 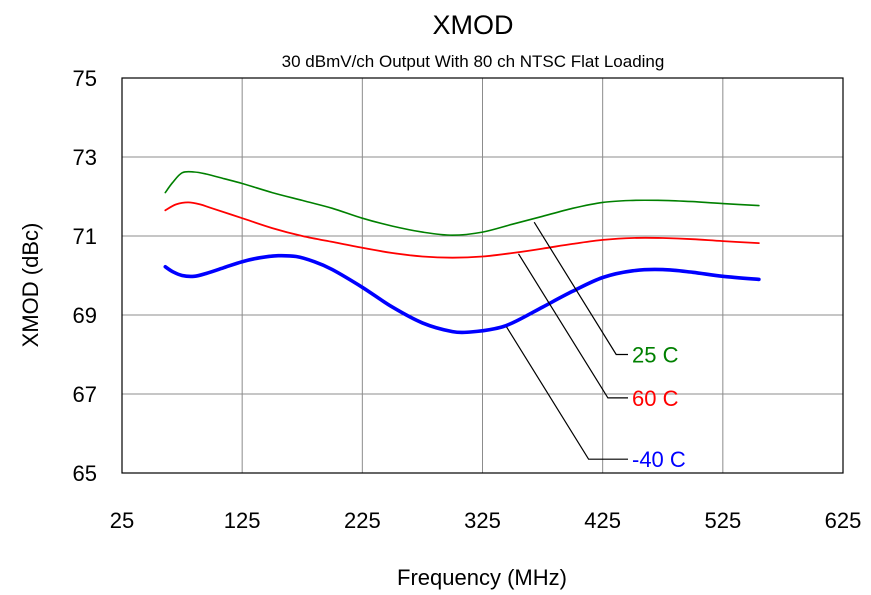 I want to click on y-tick-label: 73, so click(x=85, y=157).